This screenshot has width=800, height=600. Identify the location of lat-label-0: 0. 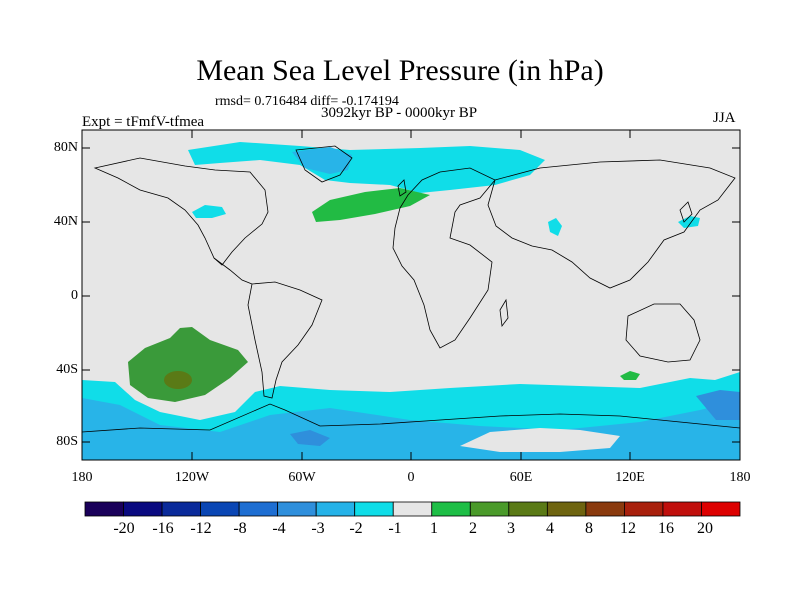
(74, 295).